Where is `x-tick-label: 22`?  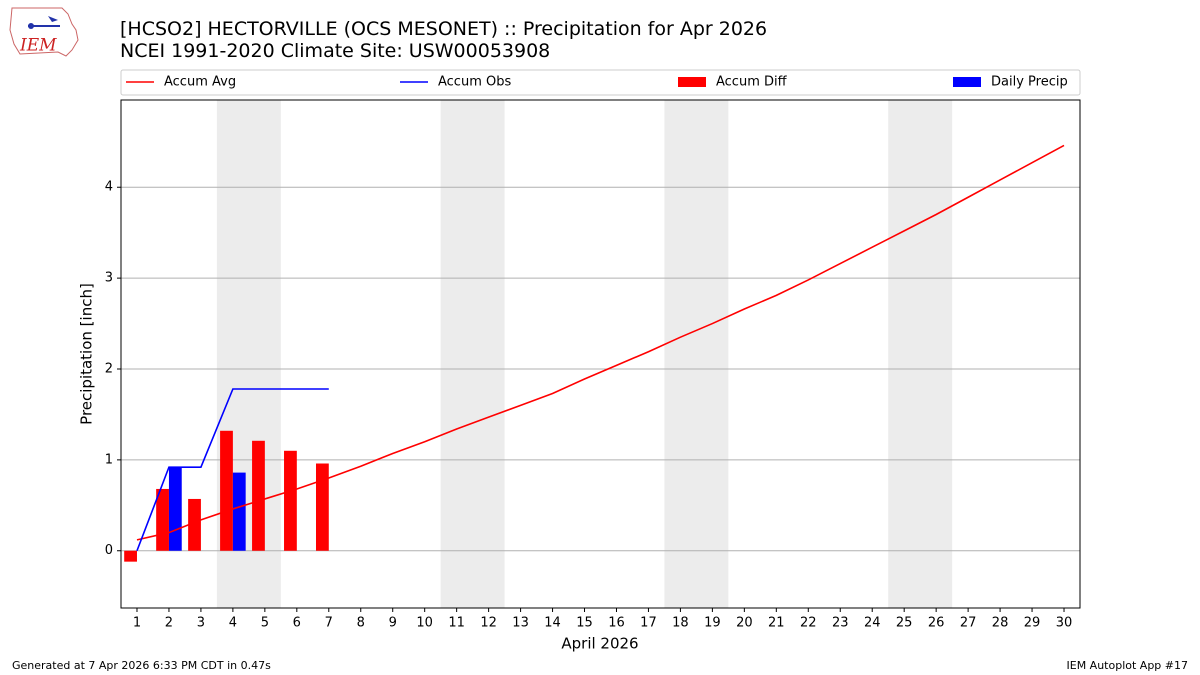
x-tick-label: 22 is located at coordinates (808, 623).